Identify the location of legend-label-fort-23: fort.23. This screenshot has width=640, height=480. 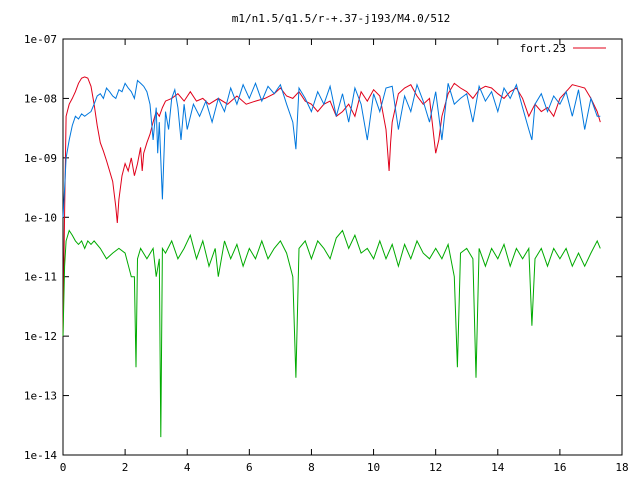
(543, 48).